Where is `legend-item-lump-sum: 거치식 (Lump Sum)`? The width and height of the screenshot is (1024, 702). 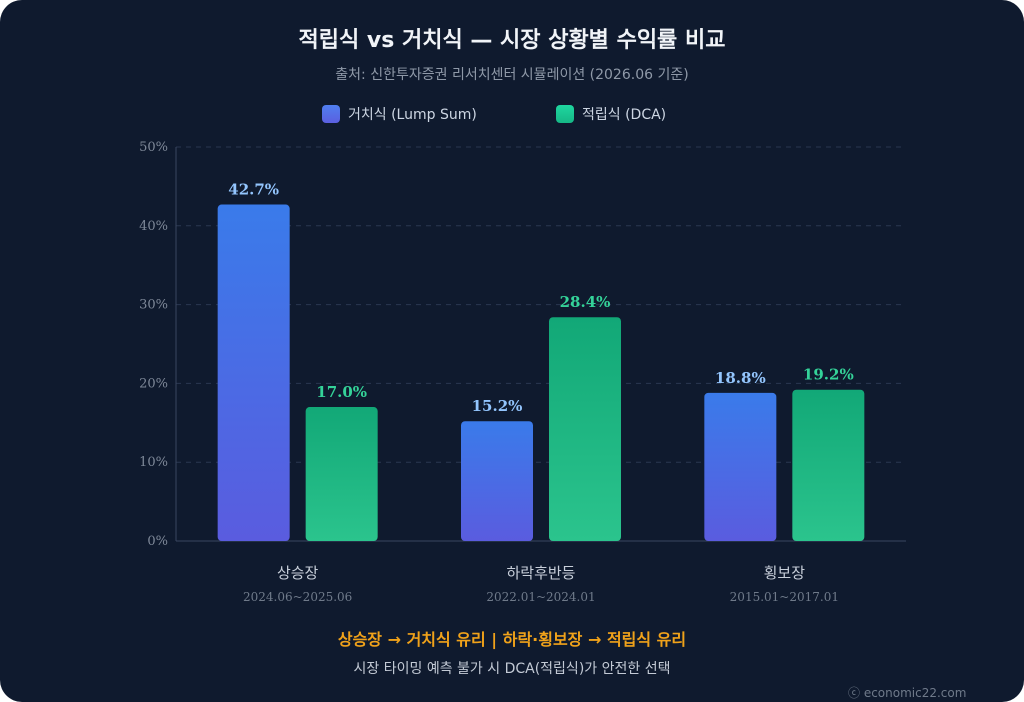 legend-item-lump-sum: 거치식 (Lump Sum) is located at coordinates (399, 114).